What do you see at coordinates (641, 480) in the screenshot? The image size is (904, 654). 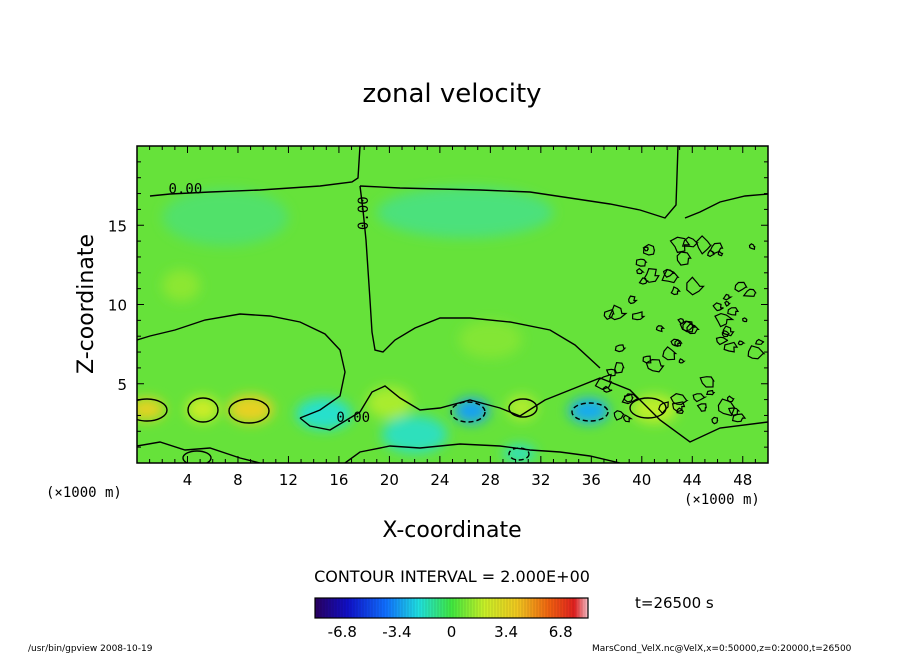 I see `x-tick-label: 40` at bounding box center [641, 480].